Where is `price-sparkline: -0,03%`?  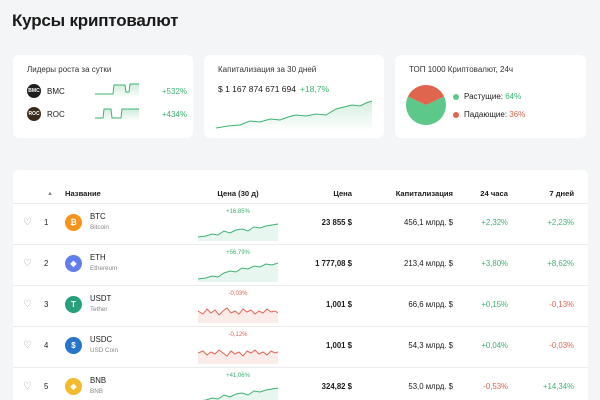
price-sparkline: -0,03% is located at coordinates (238, 306).